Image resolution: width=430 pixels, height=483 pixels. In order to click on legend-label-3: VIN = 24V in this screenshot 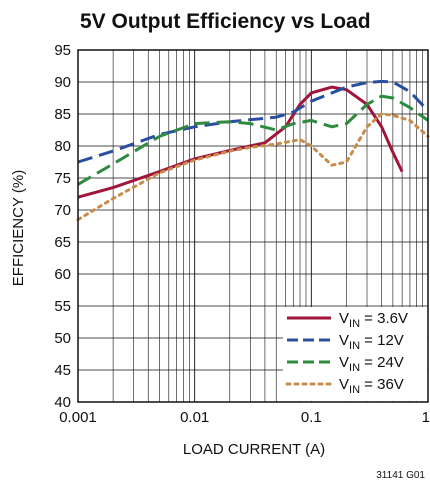, I will do `click(371, 364)`.